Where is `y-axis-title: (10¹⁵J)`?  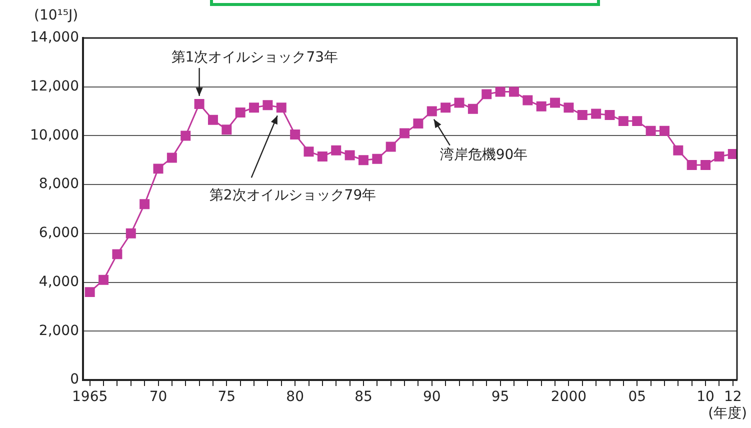 y-axis-title: (10¹⁵J) is located at coordinates (56, 16).